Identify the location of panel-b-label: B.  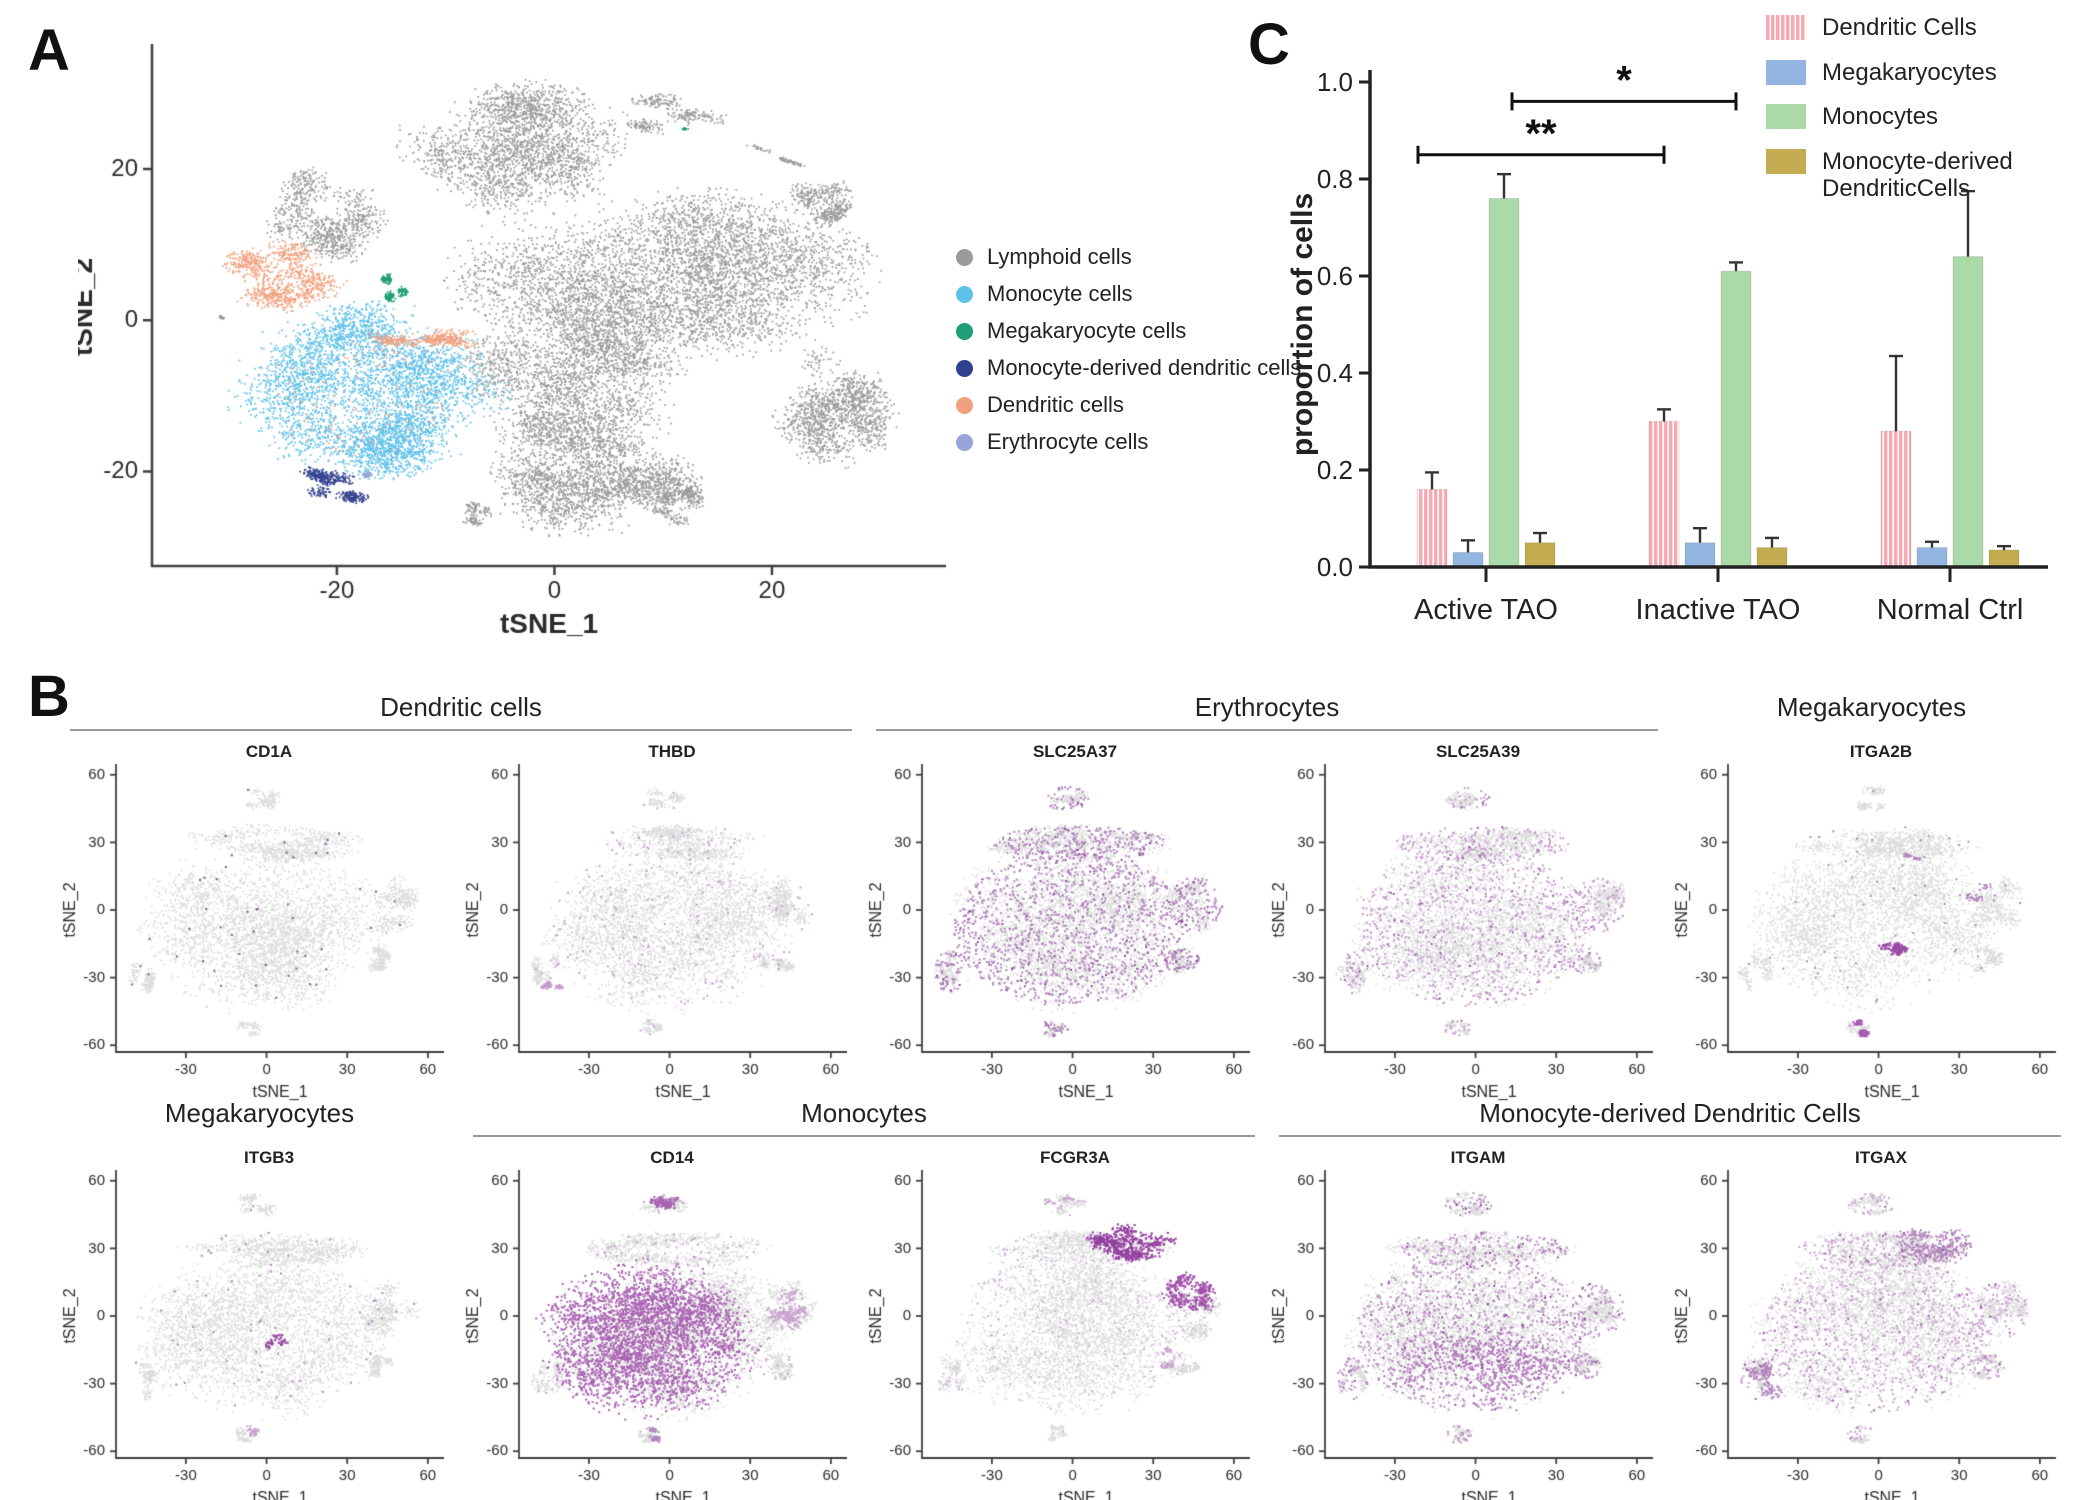
(49, 696).